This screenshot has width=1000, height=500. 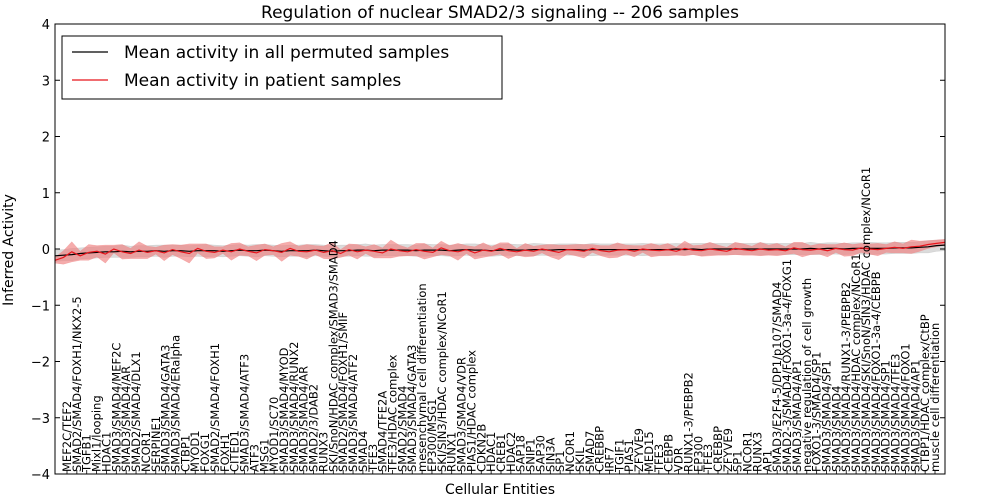 I want to click on entity-label: MSG1, so click(x=264, y=455).